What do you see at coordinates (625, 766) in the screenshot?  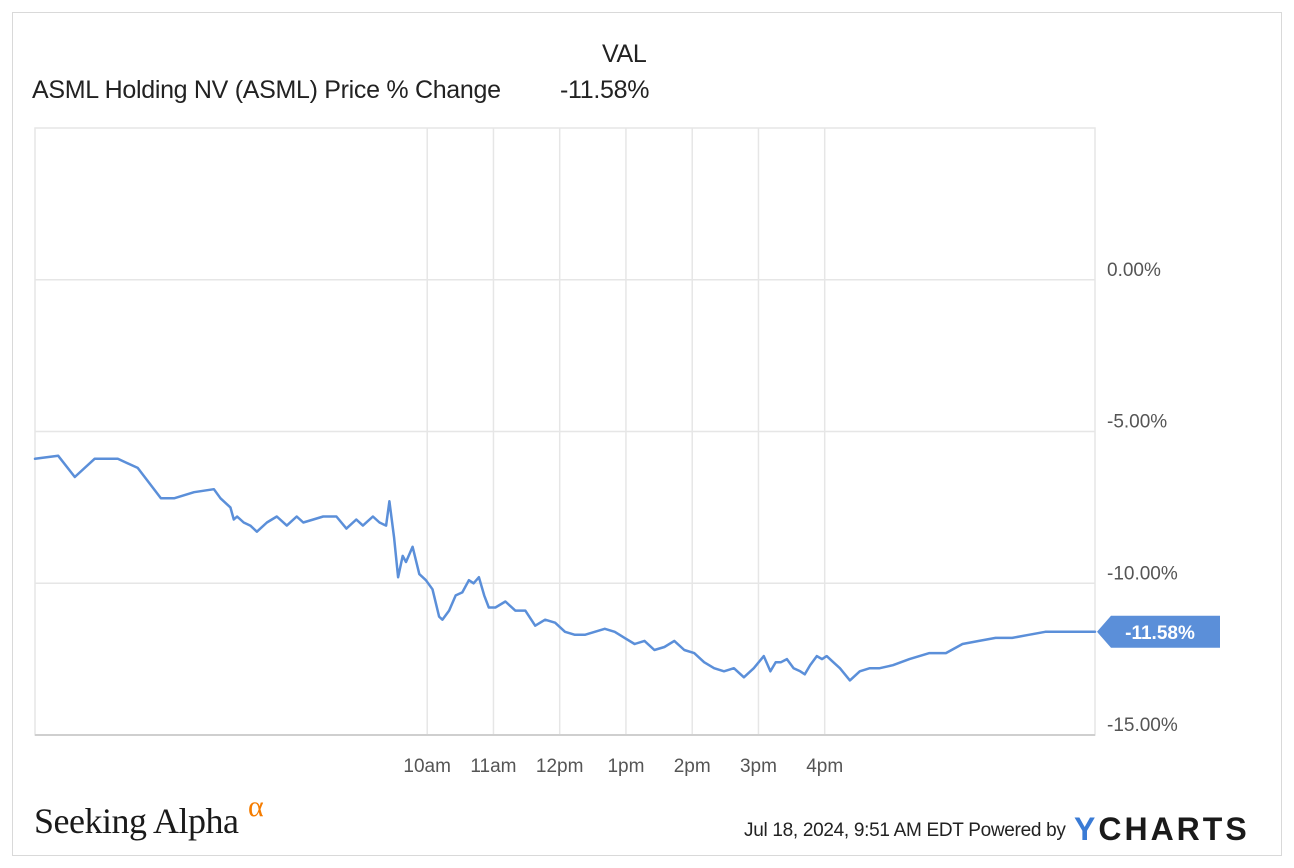 I see `x-tick-label: 1pm` at bounding box center [625, 766].